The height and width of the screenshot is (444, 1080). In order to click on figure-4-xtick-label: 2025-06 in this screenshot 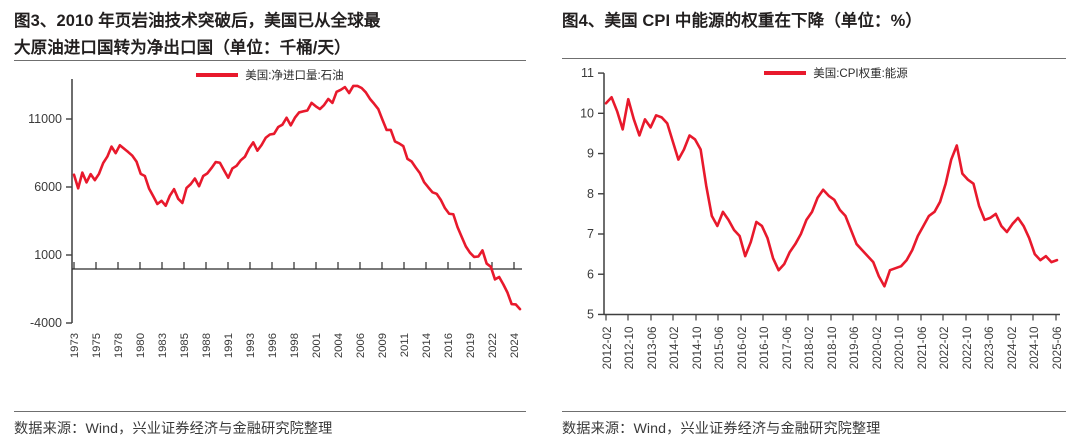, I will do `click(1057, 348)`.